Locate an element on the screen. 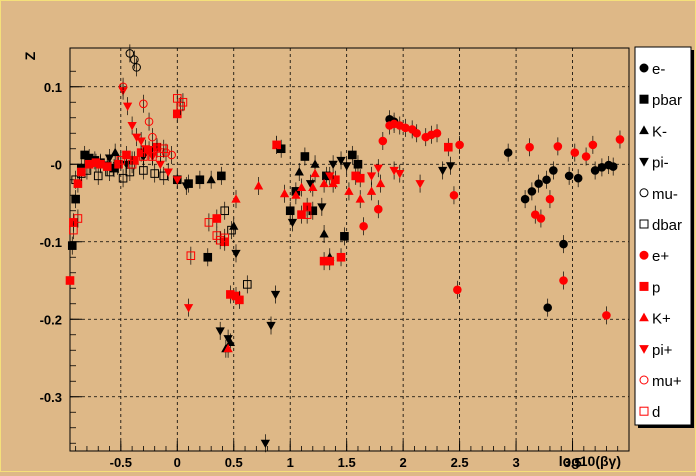 The height and width of the screenshot is (476, 696). legend-marker-mu- is located at coordinates (644, 193).